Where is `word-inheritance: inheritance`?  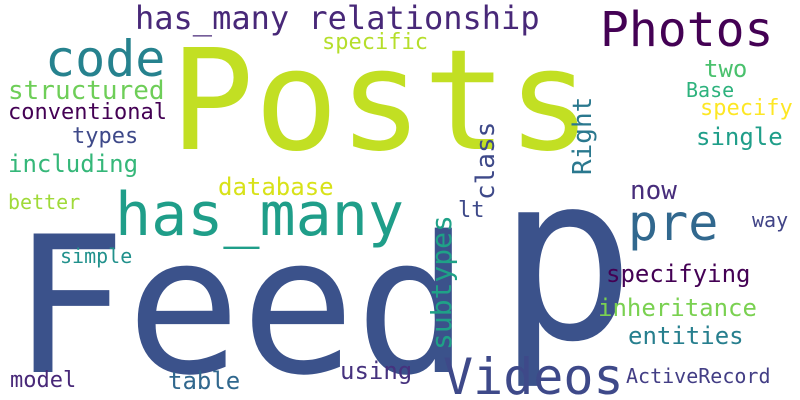
word-inheritance: inheritance is located at coordinates (677, 308).